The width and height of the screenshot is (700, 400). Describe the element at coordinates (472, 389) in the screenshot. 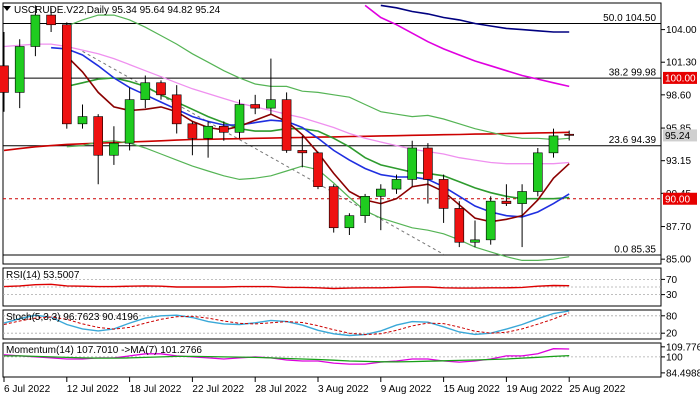

I see `date-tick-label: 15 Aug 2022` at that location.